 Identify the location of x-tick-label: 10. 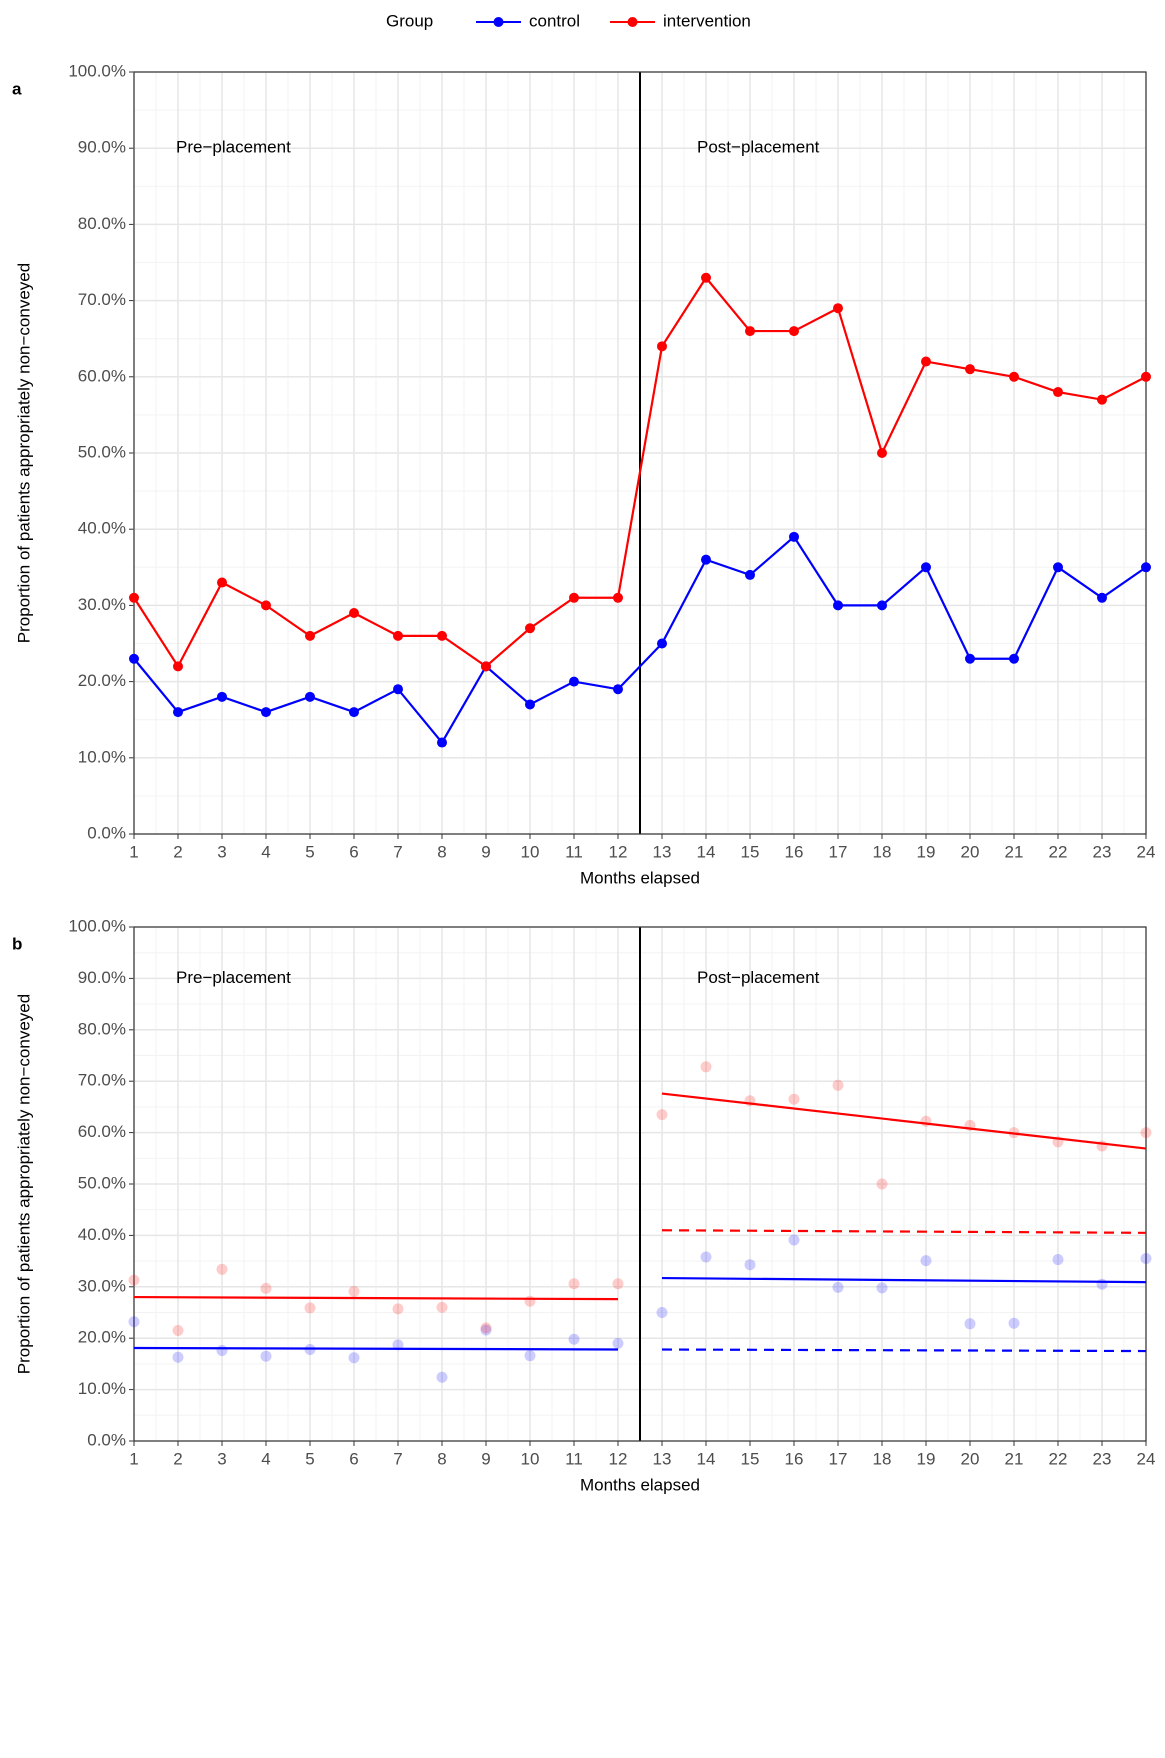
(530, 851).